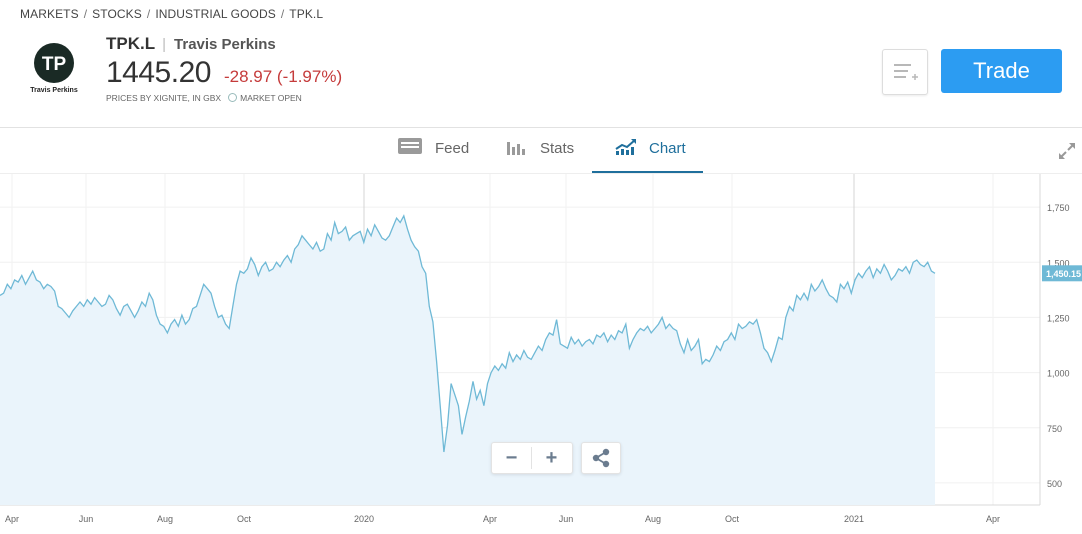 This screenshot has height=534, width=1082. What do you see at coordinates (625, 147) in the screenshot?
I see `trend-chart-icon` at bounding box center [625, 147].